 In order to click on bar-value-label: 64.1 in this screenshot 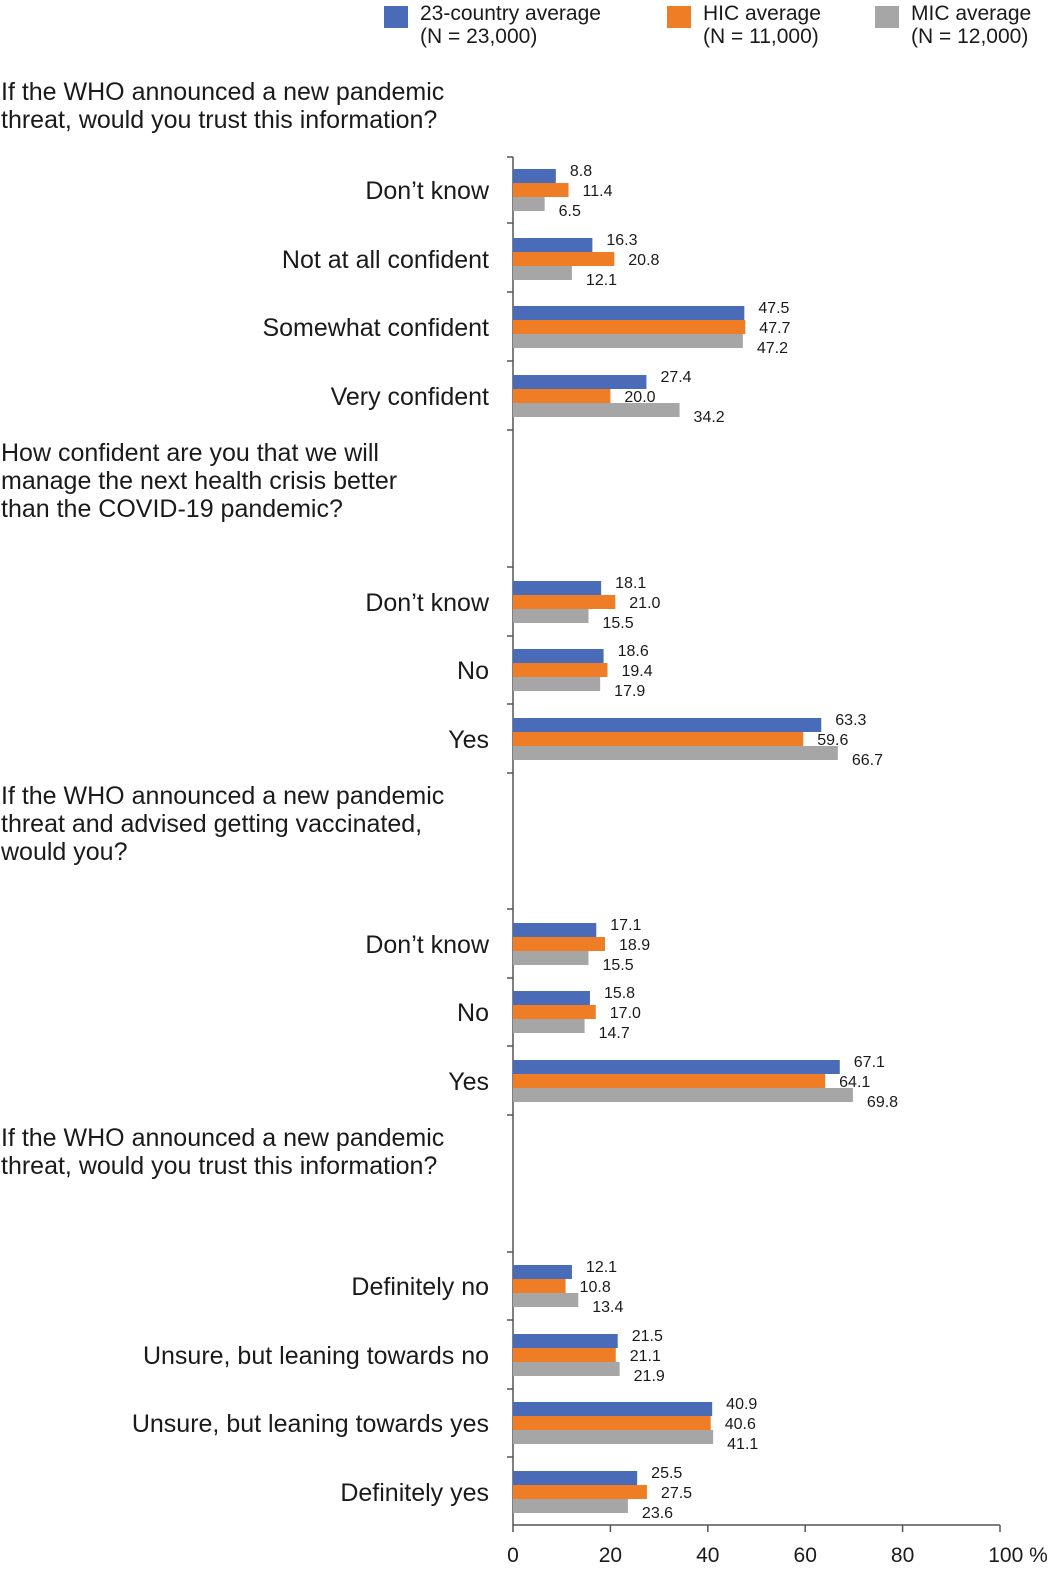, I will do `click(854, 1082)`.